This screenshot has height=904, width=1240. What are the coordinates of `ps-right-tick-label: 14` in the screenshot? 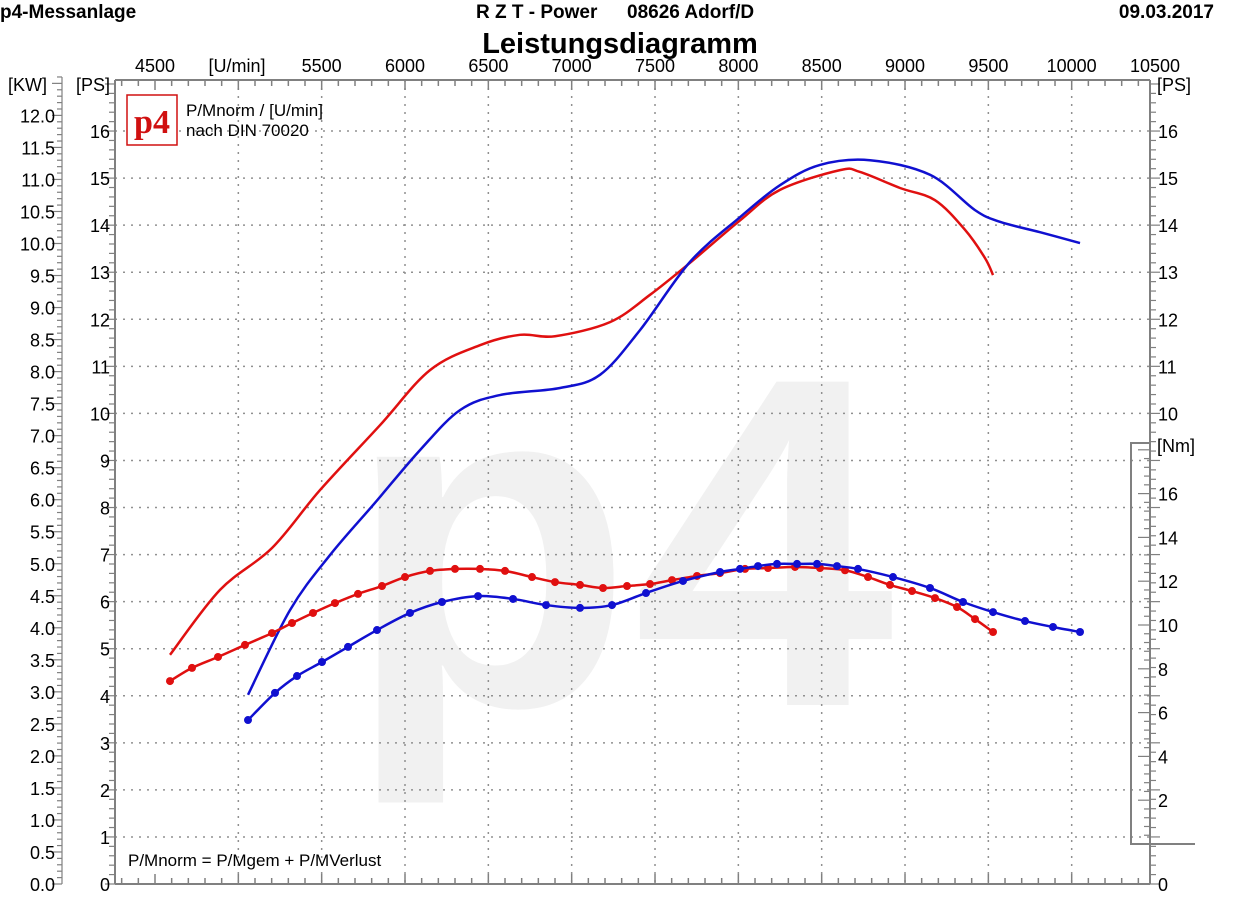 It's located at (1168, 226).